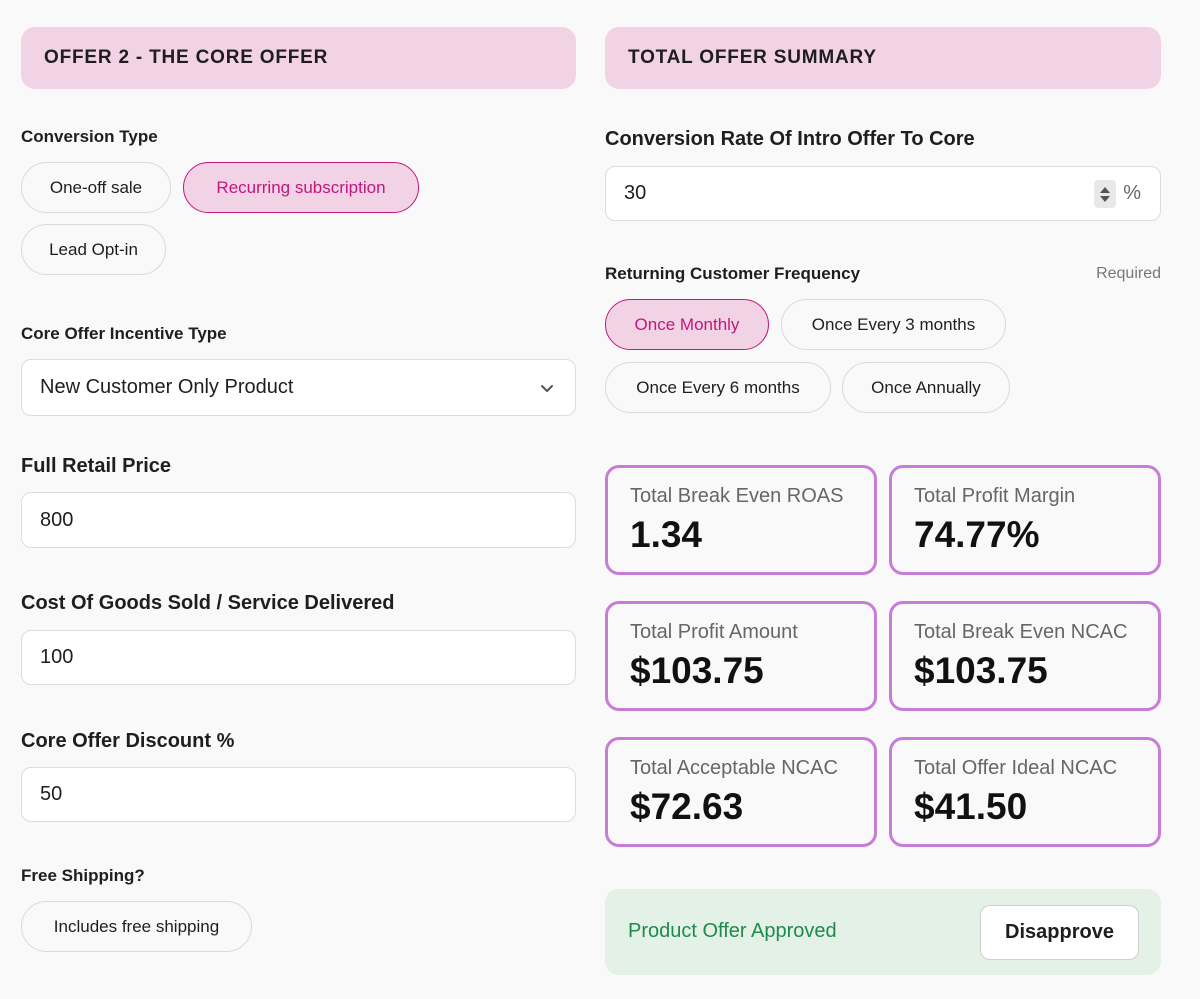 The height and width of the screenshot is (999, 1200). I want to click on retail-price-label: Full Retail Price, so click(96, 466).